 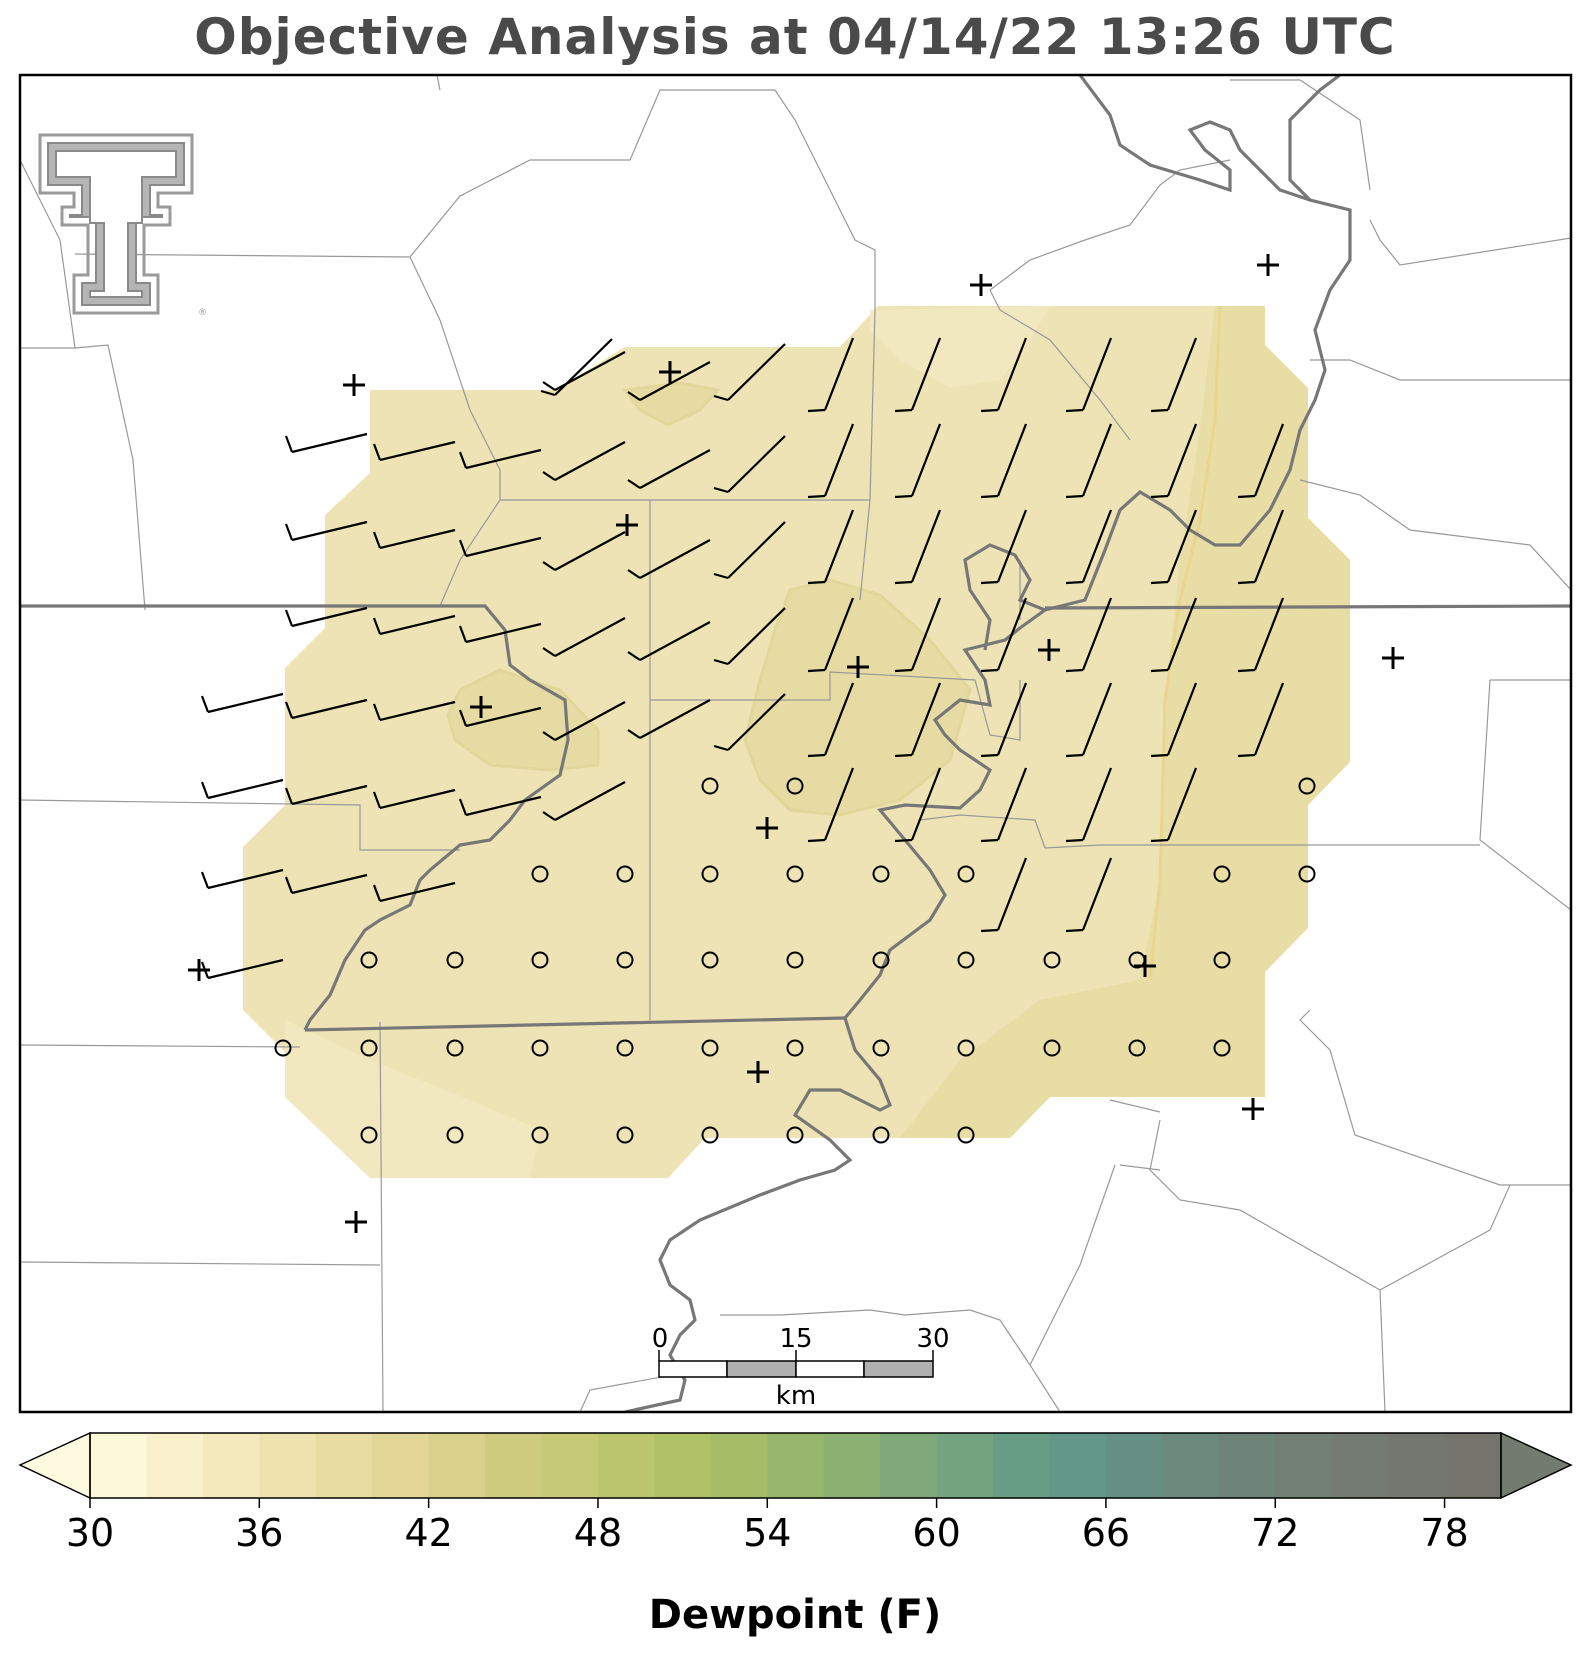 I want to click on scale-unit: km, so click(x=796, y=1396).